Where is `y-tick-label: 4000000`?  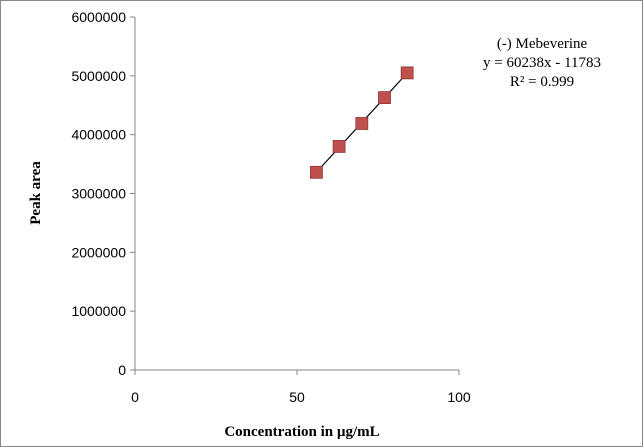
y-tick-label: 4000000 is located at coordinates (98, 135).